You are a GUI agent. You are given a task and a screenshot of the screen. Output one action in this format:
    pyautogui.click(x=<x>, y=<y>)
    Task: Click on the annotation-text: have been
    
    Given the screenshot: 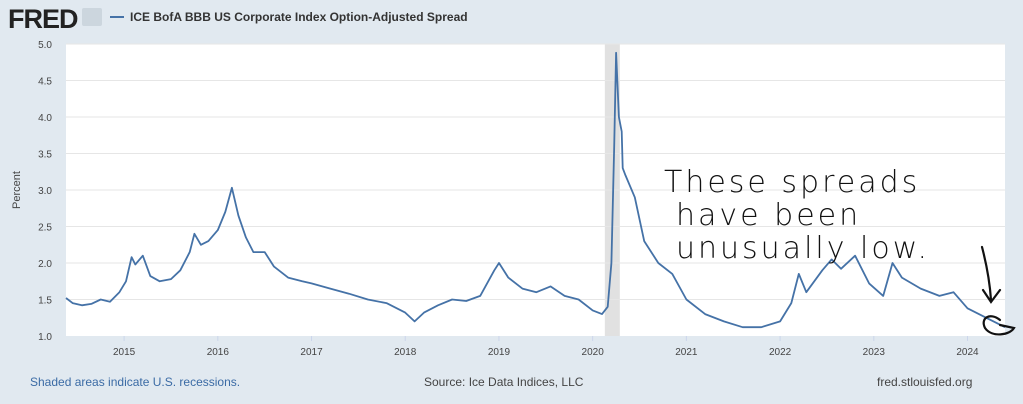 What is the action you would take?
    pyautogui.click(x=768, y=215)
    